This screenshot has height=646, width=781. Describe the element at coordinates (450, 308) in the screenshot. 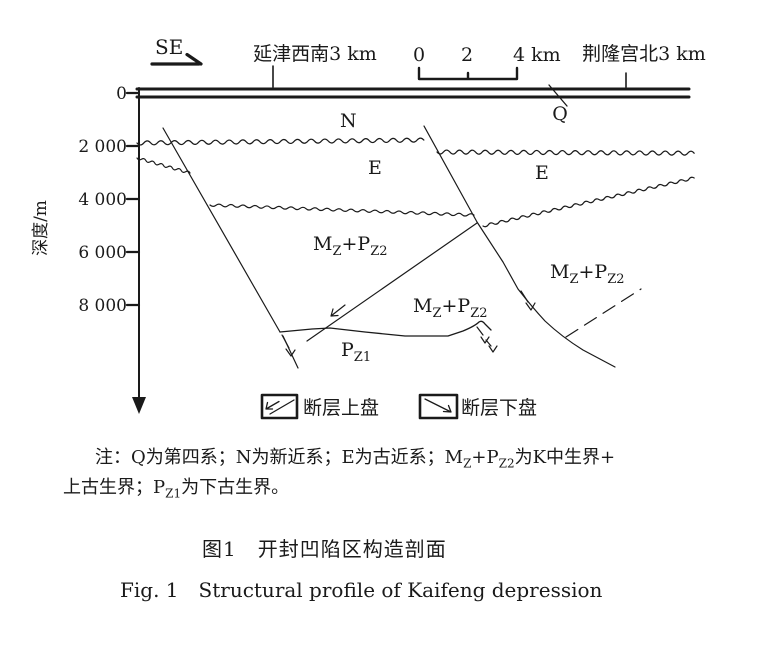

I see `unit-label-mzpz2-middle: MZ+PZ2` at that location.